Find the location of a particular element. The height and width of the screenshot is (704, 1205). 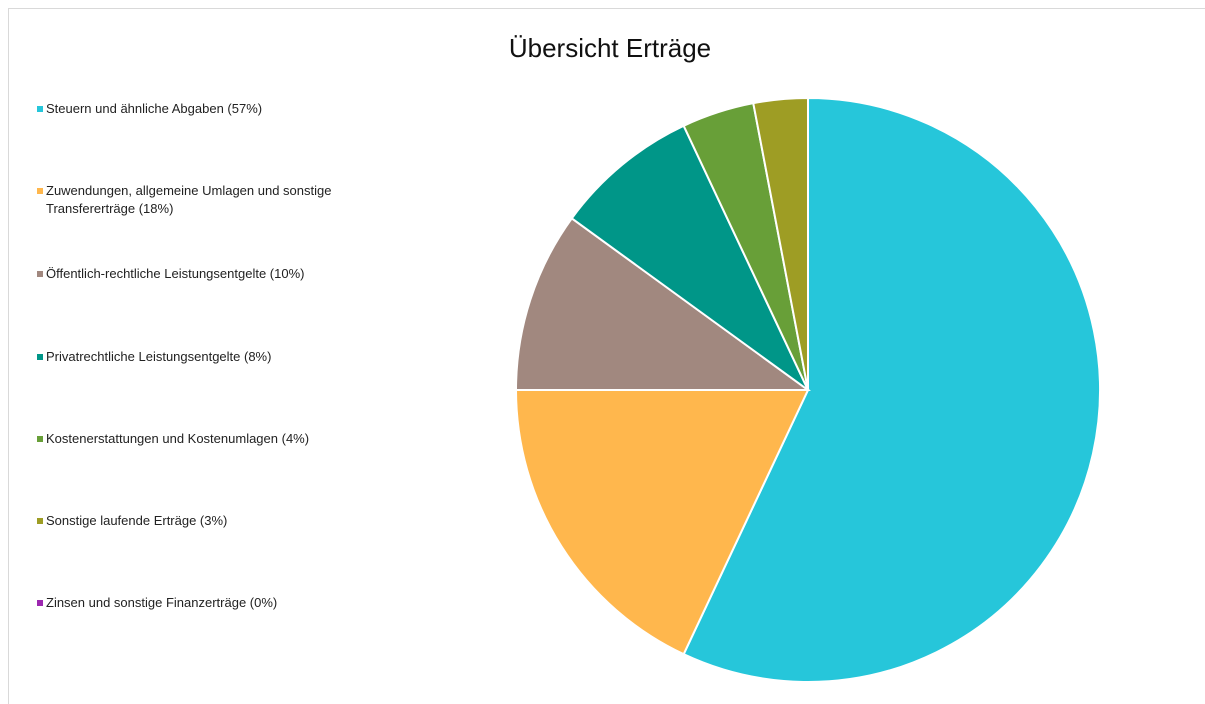

legend-item: Steuern und ähnliche Abgaben (57%) is located at coordinates (222, 109).